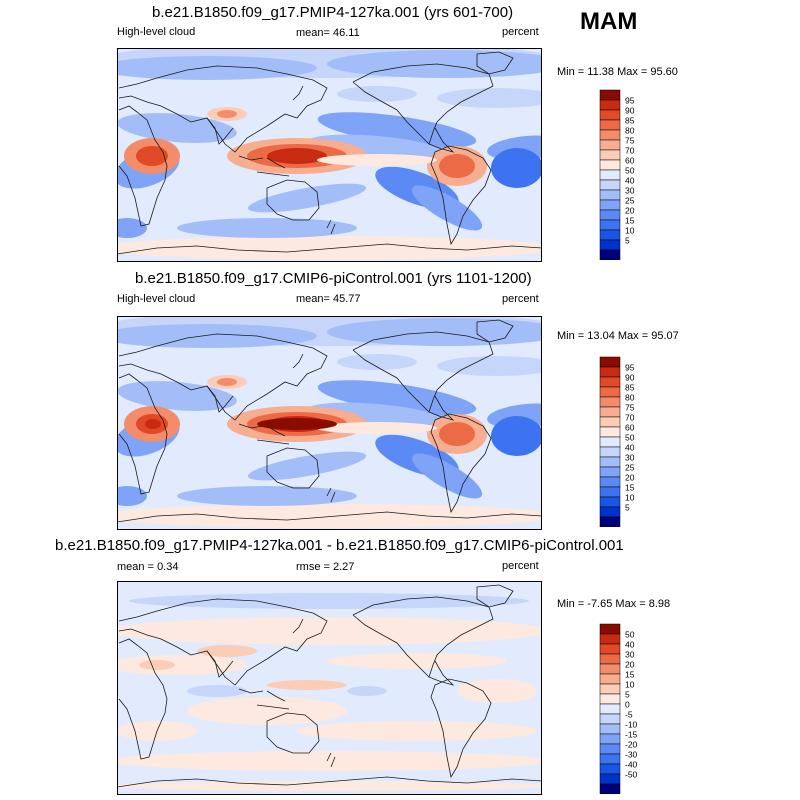  What do you see at coordinates (630, 665) in the screenshot?
I see `panel3-colorbar-tick-label: 20` at bounding box center [630, 665].